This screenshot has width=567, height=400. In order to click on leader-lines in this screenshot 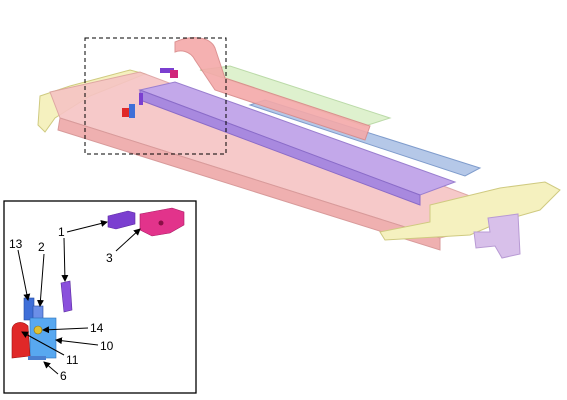, I will do `click(79, 297)`.